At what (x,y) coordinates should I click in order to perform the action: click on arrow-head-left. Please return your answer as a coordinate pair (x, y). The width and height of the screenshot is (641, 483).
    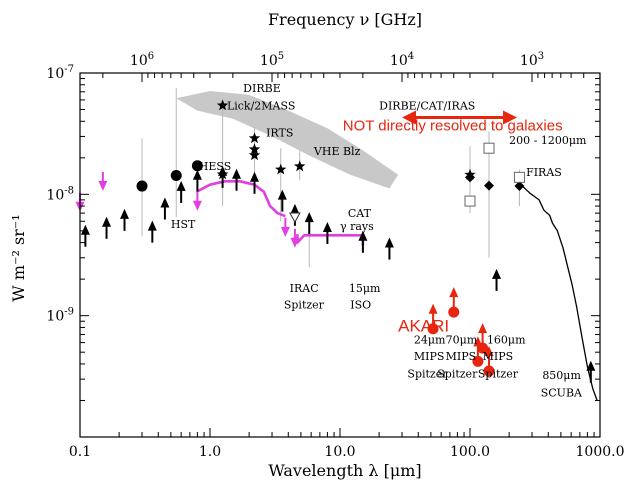
    Looking at the image, I should click on (409, 117).